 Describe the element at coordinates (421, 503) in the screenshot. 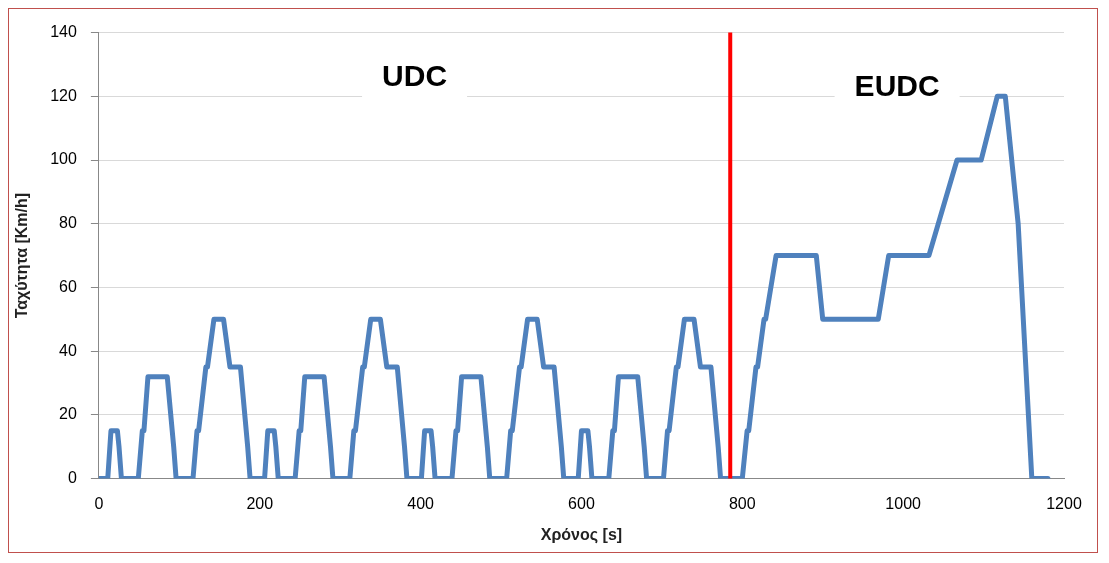

I see `x-tick-label: 400` at that location.